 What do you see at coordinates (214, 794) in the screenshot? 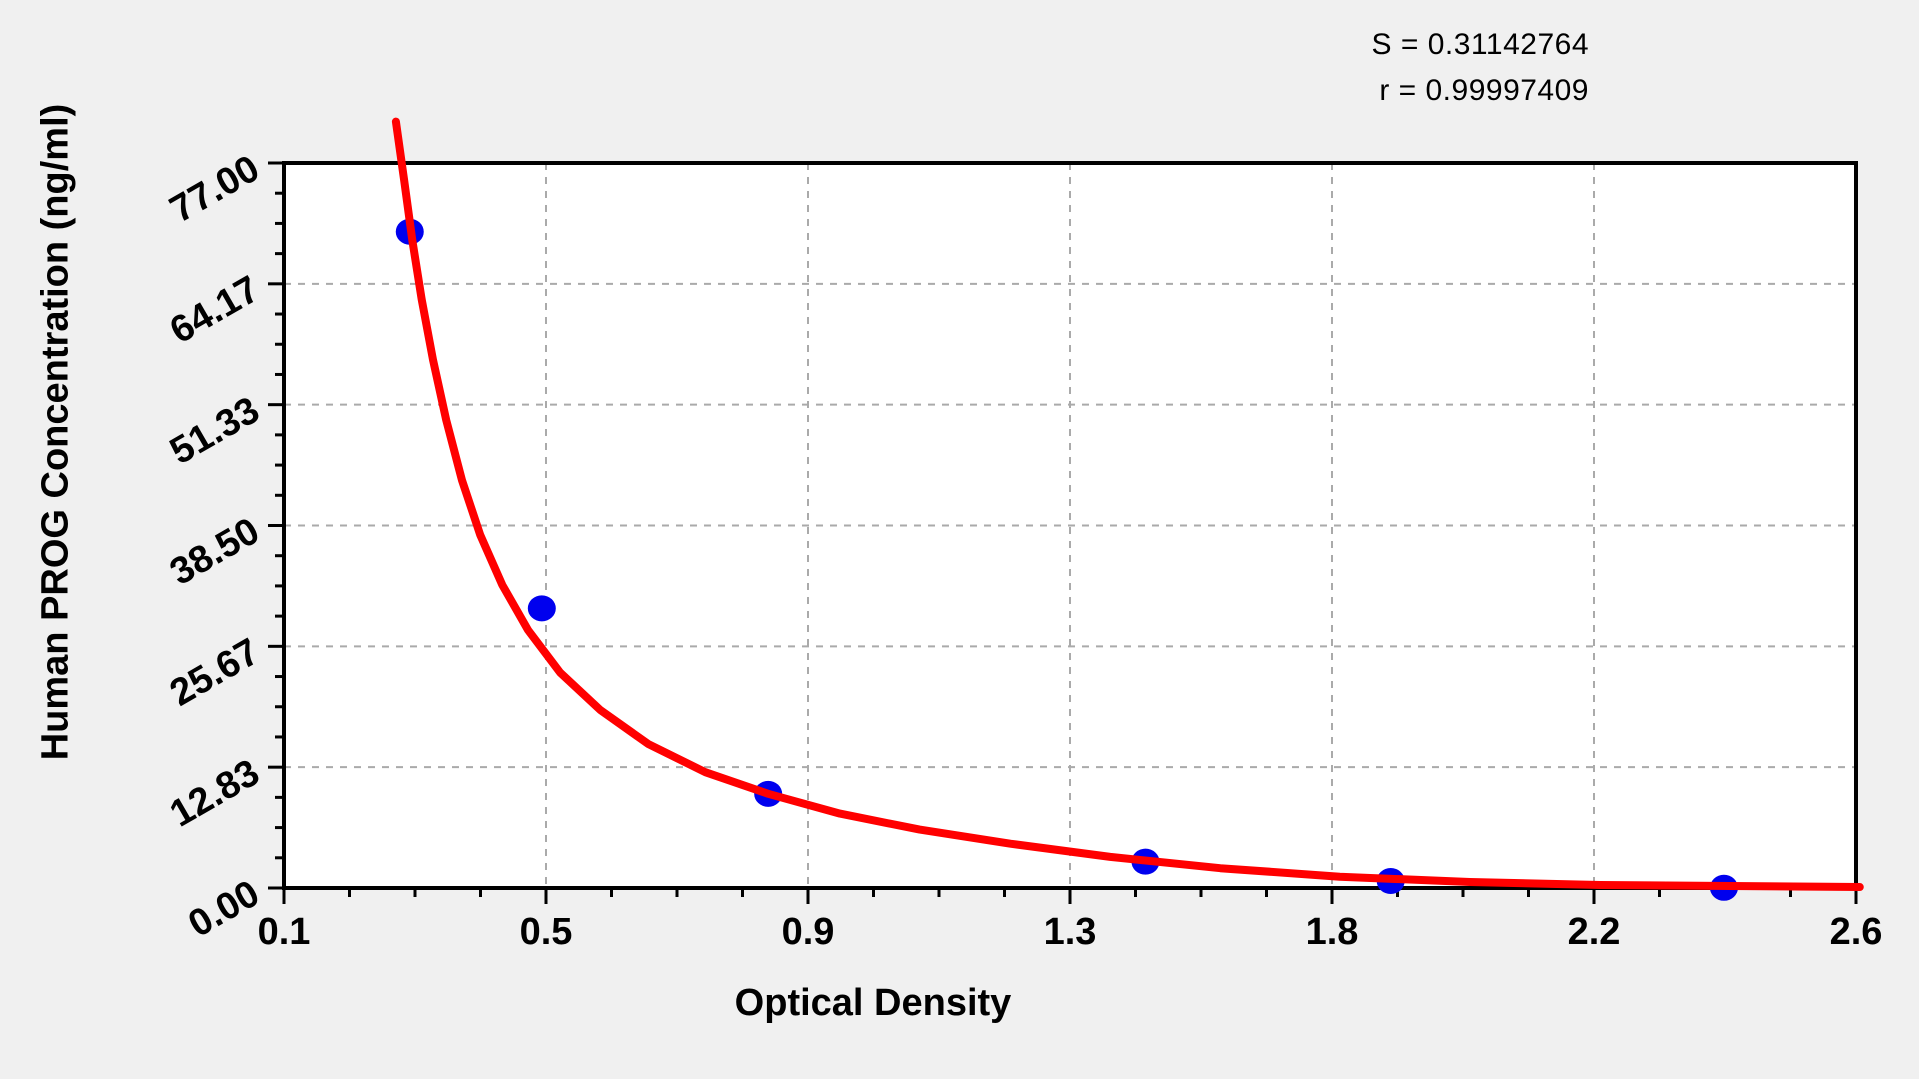
I see `y-tick-label: 12.83` at bounding box center [214, 794].